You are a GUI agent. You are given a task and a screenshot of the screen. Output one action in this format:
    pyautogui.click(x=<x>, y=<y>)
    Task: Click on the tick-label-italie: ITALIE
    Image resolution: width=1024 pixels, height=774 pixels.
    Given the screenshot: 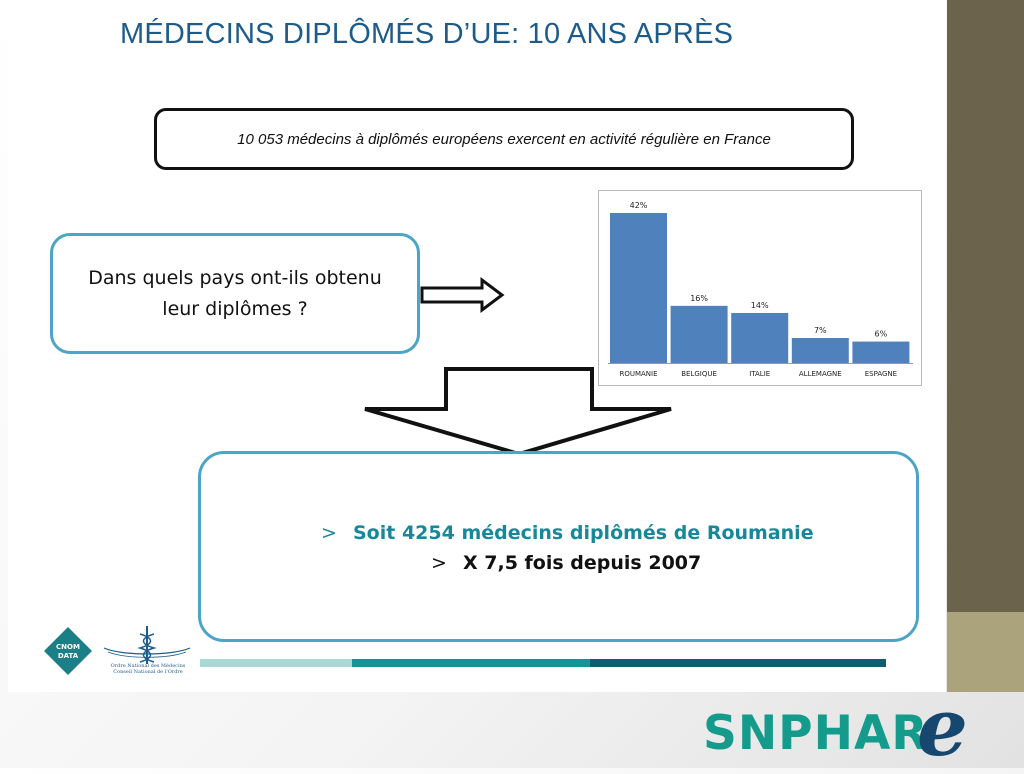 What is the action you would take?
    pyautogui.click(x=759, y=374)
    